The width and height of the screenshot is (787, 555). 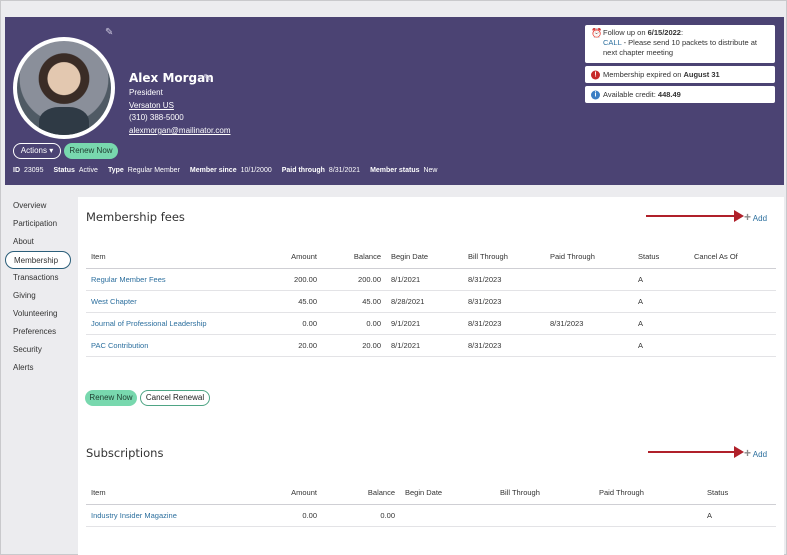 I want to click on header-renew-now-button: Renew Now, so click(x=91, y=151).